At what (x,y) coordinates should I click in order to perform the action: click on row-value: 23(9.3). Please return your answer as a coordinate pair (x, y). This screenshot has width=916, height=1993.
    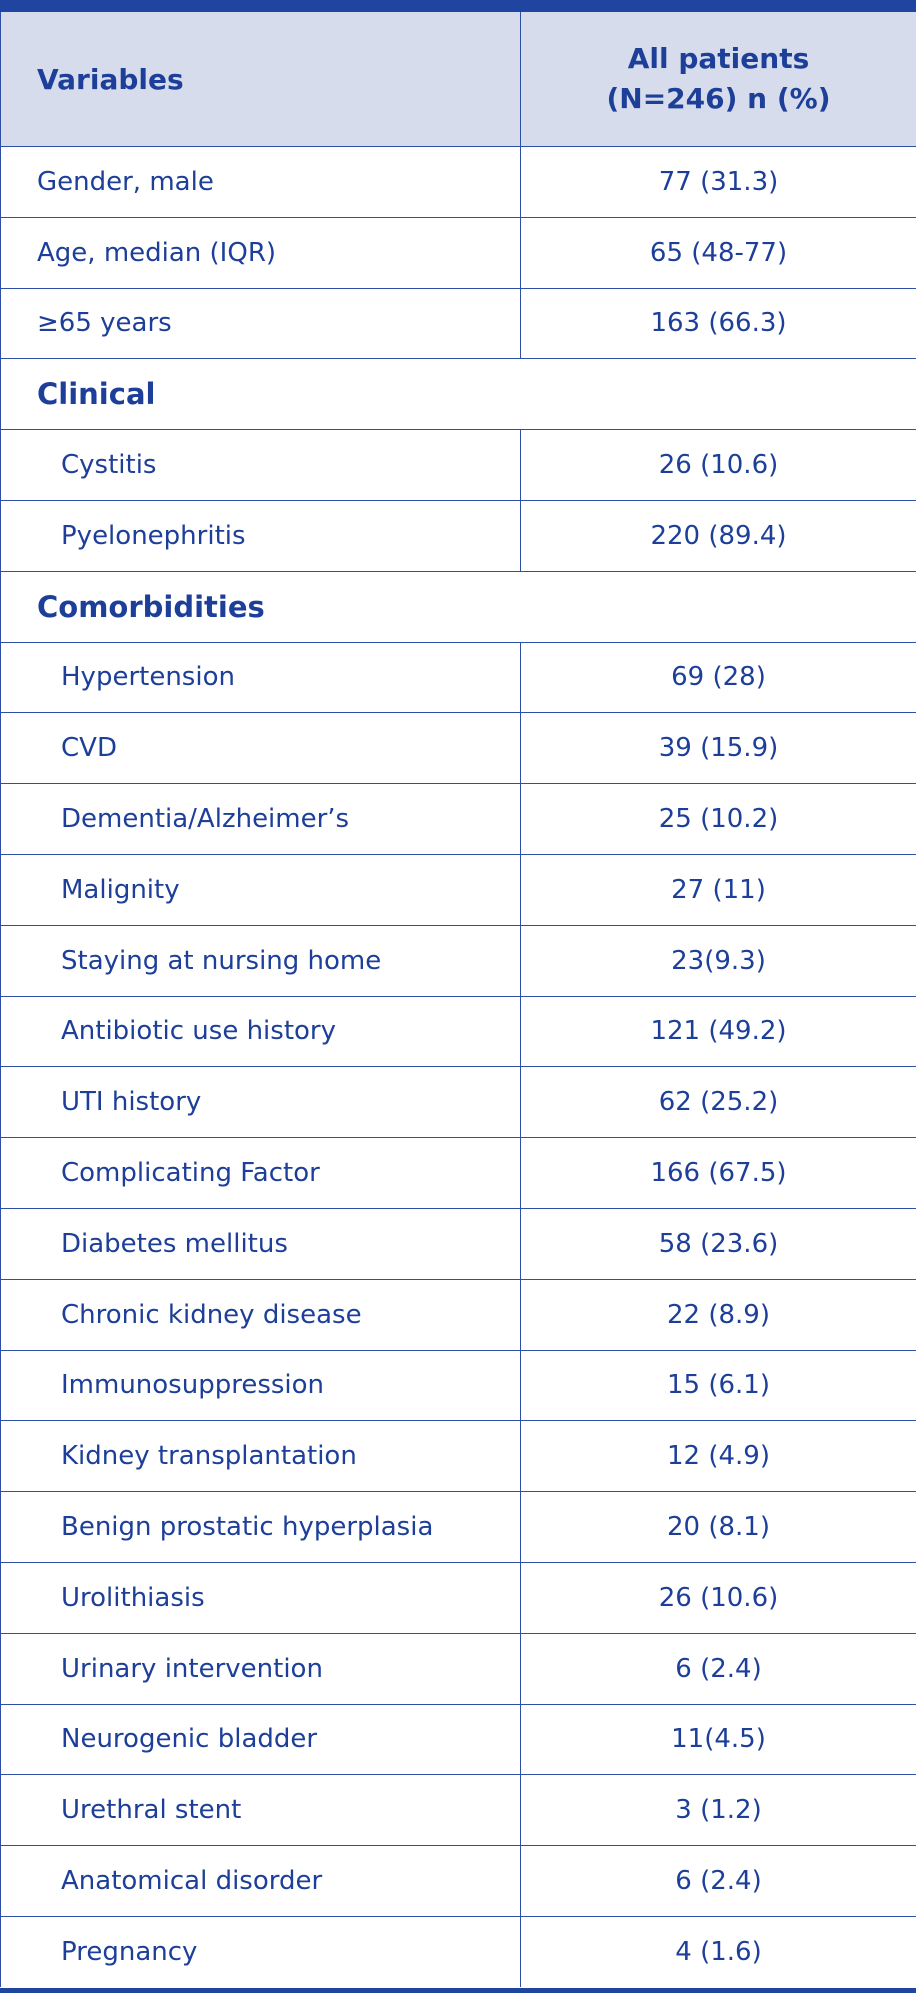
    Looking at the image, I should click on (718, 960).